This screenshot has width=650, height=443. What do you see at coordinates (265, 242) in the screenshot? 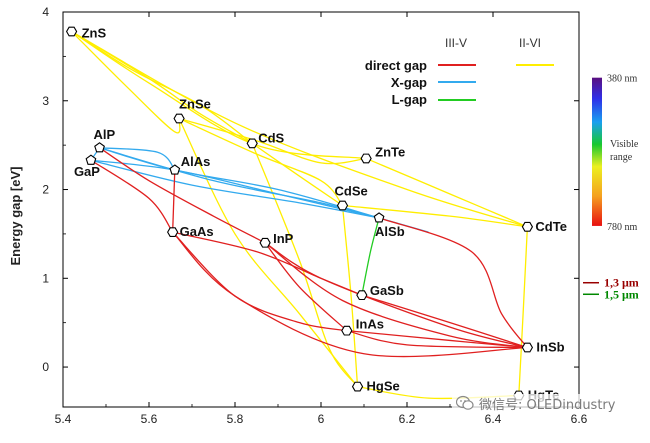
I see `point-inp` at bounding box center [265, 242].